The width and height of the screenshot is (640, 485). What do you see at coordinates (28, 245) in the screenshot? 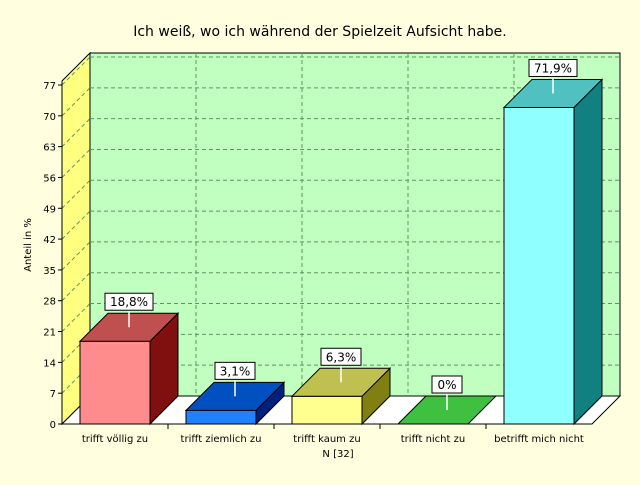
I see `y-axis-label: Anteil in %` at bounding box center [28, 245].